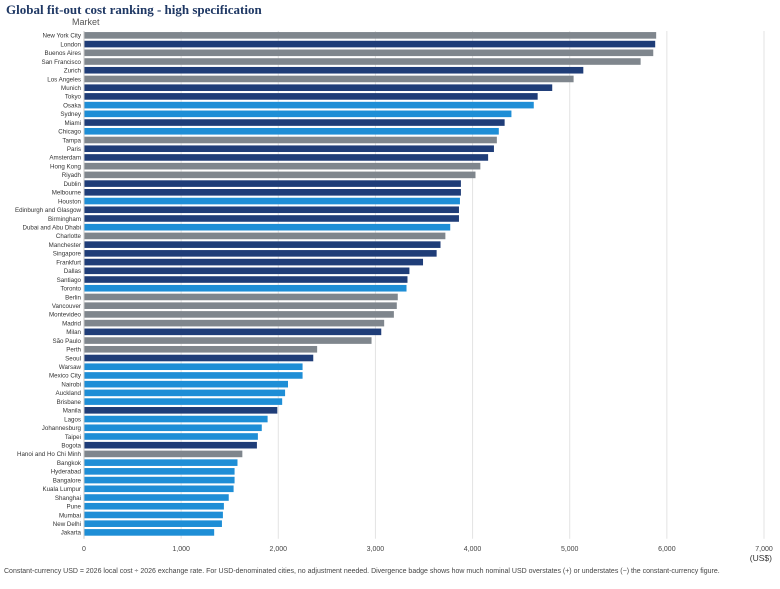  What do you see at coordinates (62, 428) in the screenshot?
I see `category-label: Johannesburg` at bounding box center [62, 428].